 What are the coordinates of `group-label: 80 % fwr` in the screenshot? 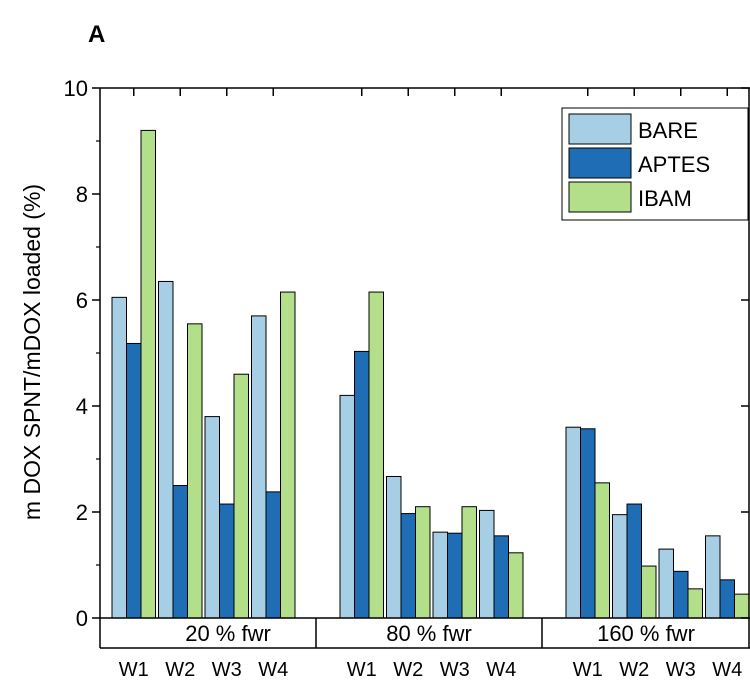 It's located at (429, 633).